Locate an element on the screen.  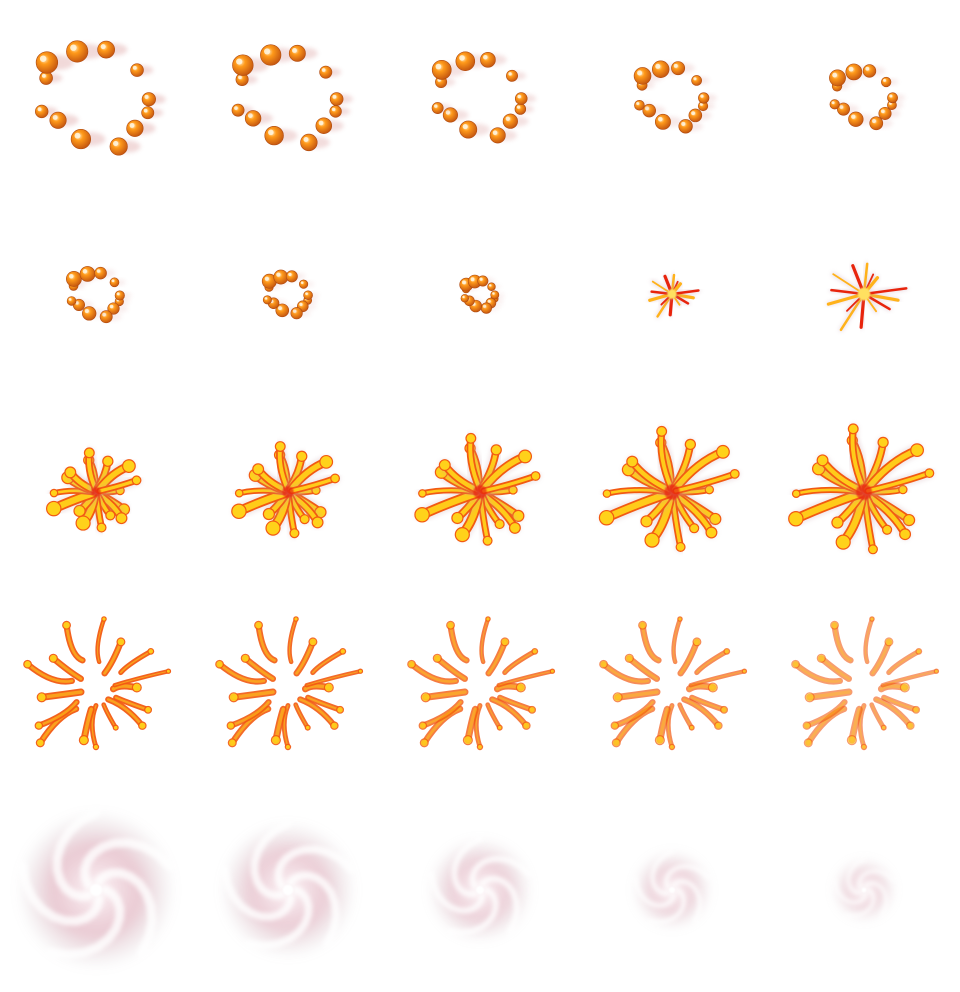
smoke-swirl-icon is located at coordinates (288, 889).